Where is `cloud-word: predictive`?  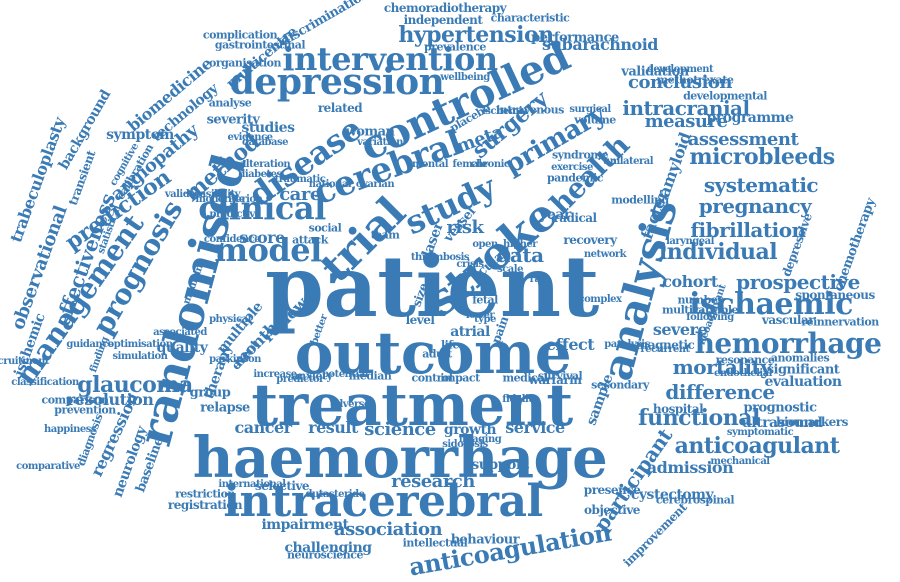 cloud-word: predictive is located at coordinates (235, 214).